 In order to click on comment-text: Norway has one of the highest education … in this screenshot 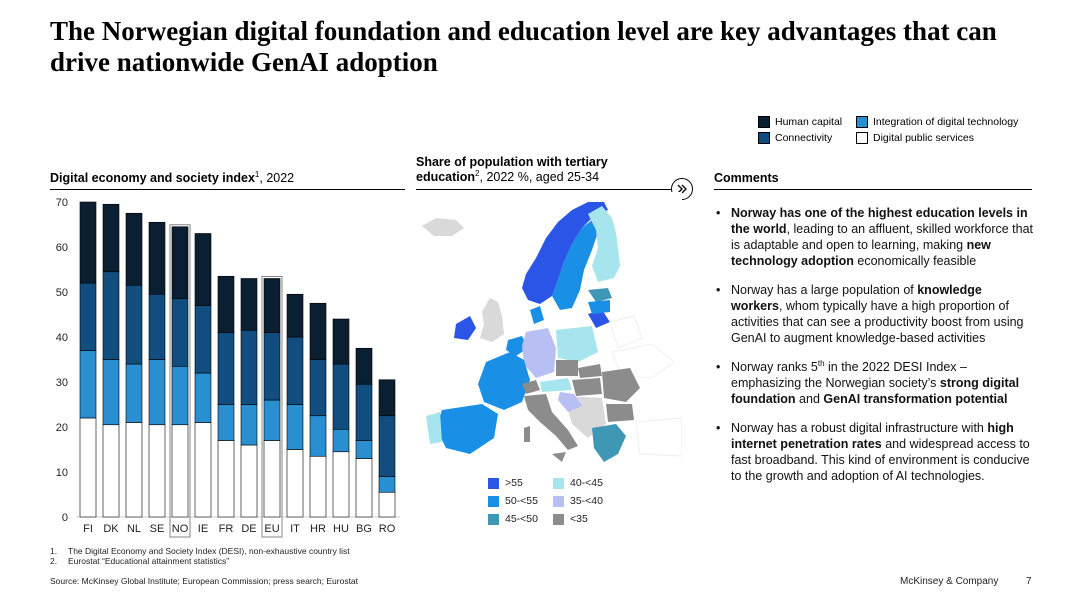, I will do `click(879, 221)`.